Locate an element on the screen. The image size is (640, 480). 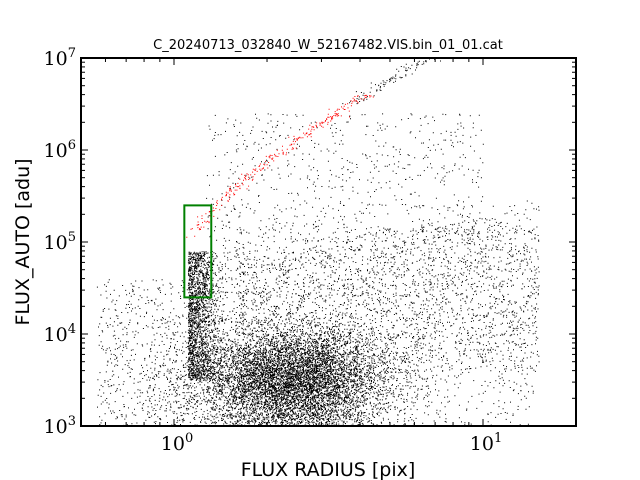
x-tick-label: 101 is located at coordinates (486, 443).